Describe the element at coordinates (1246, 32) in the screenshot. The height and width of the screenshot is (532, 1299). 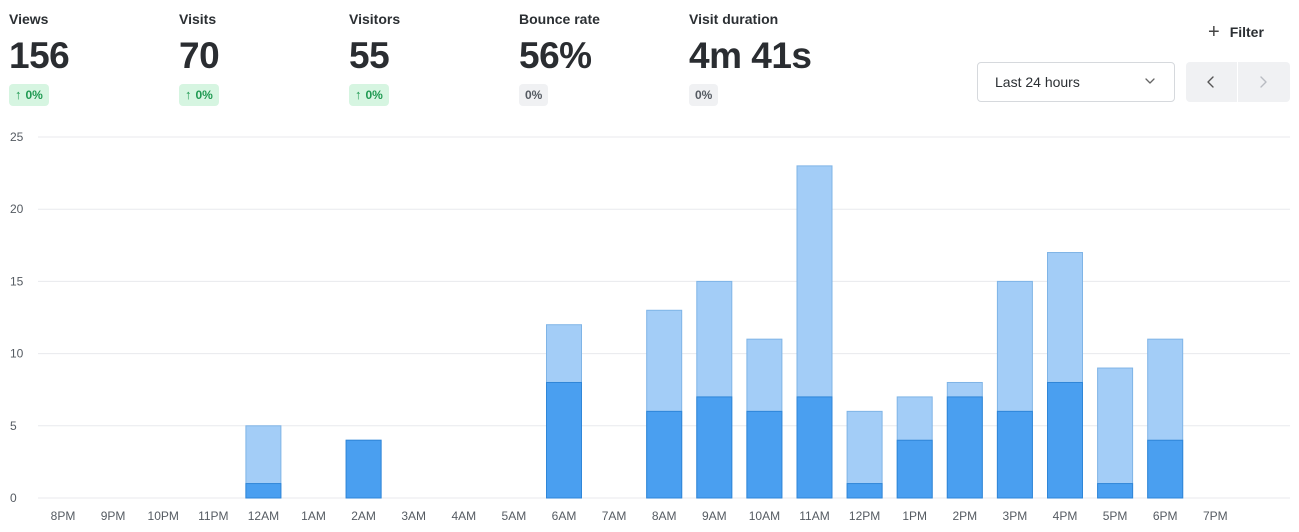
I see `filter-button-label: Filter` at that location.